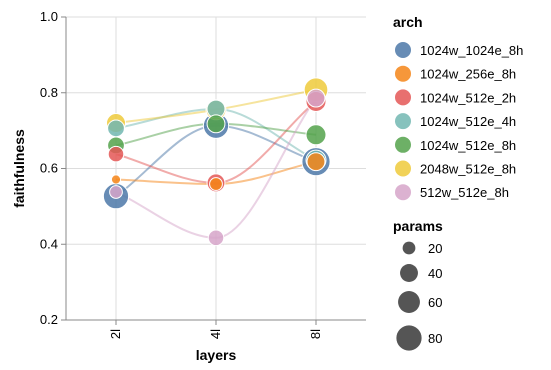 The width and height of the screenshot is (551, 370). I want to click on x-axis-title: layers, so click(216, 355).